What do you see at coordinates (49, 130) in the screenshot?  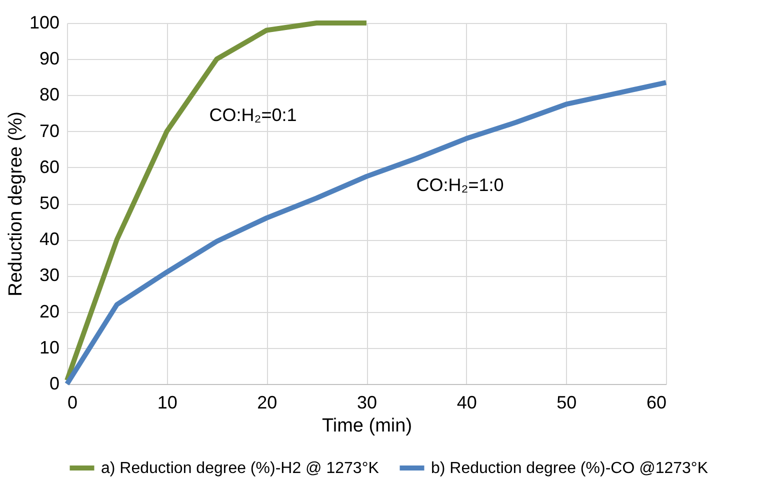 I see `y-tick-label: 70` at bounding box center [49, 130].